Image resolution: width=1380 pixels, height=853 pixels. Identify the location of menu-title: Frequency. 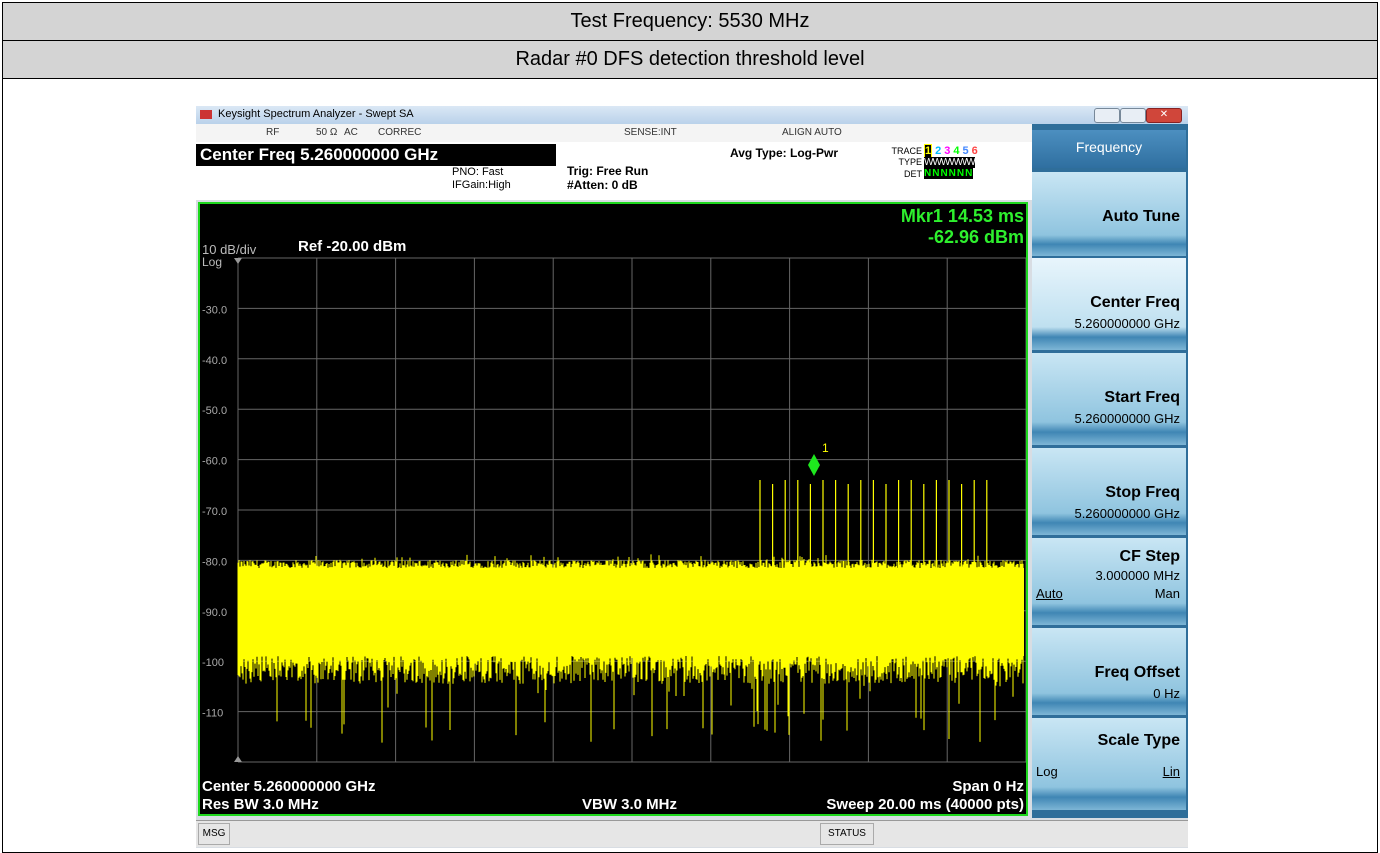
(1109, 149).